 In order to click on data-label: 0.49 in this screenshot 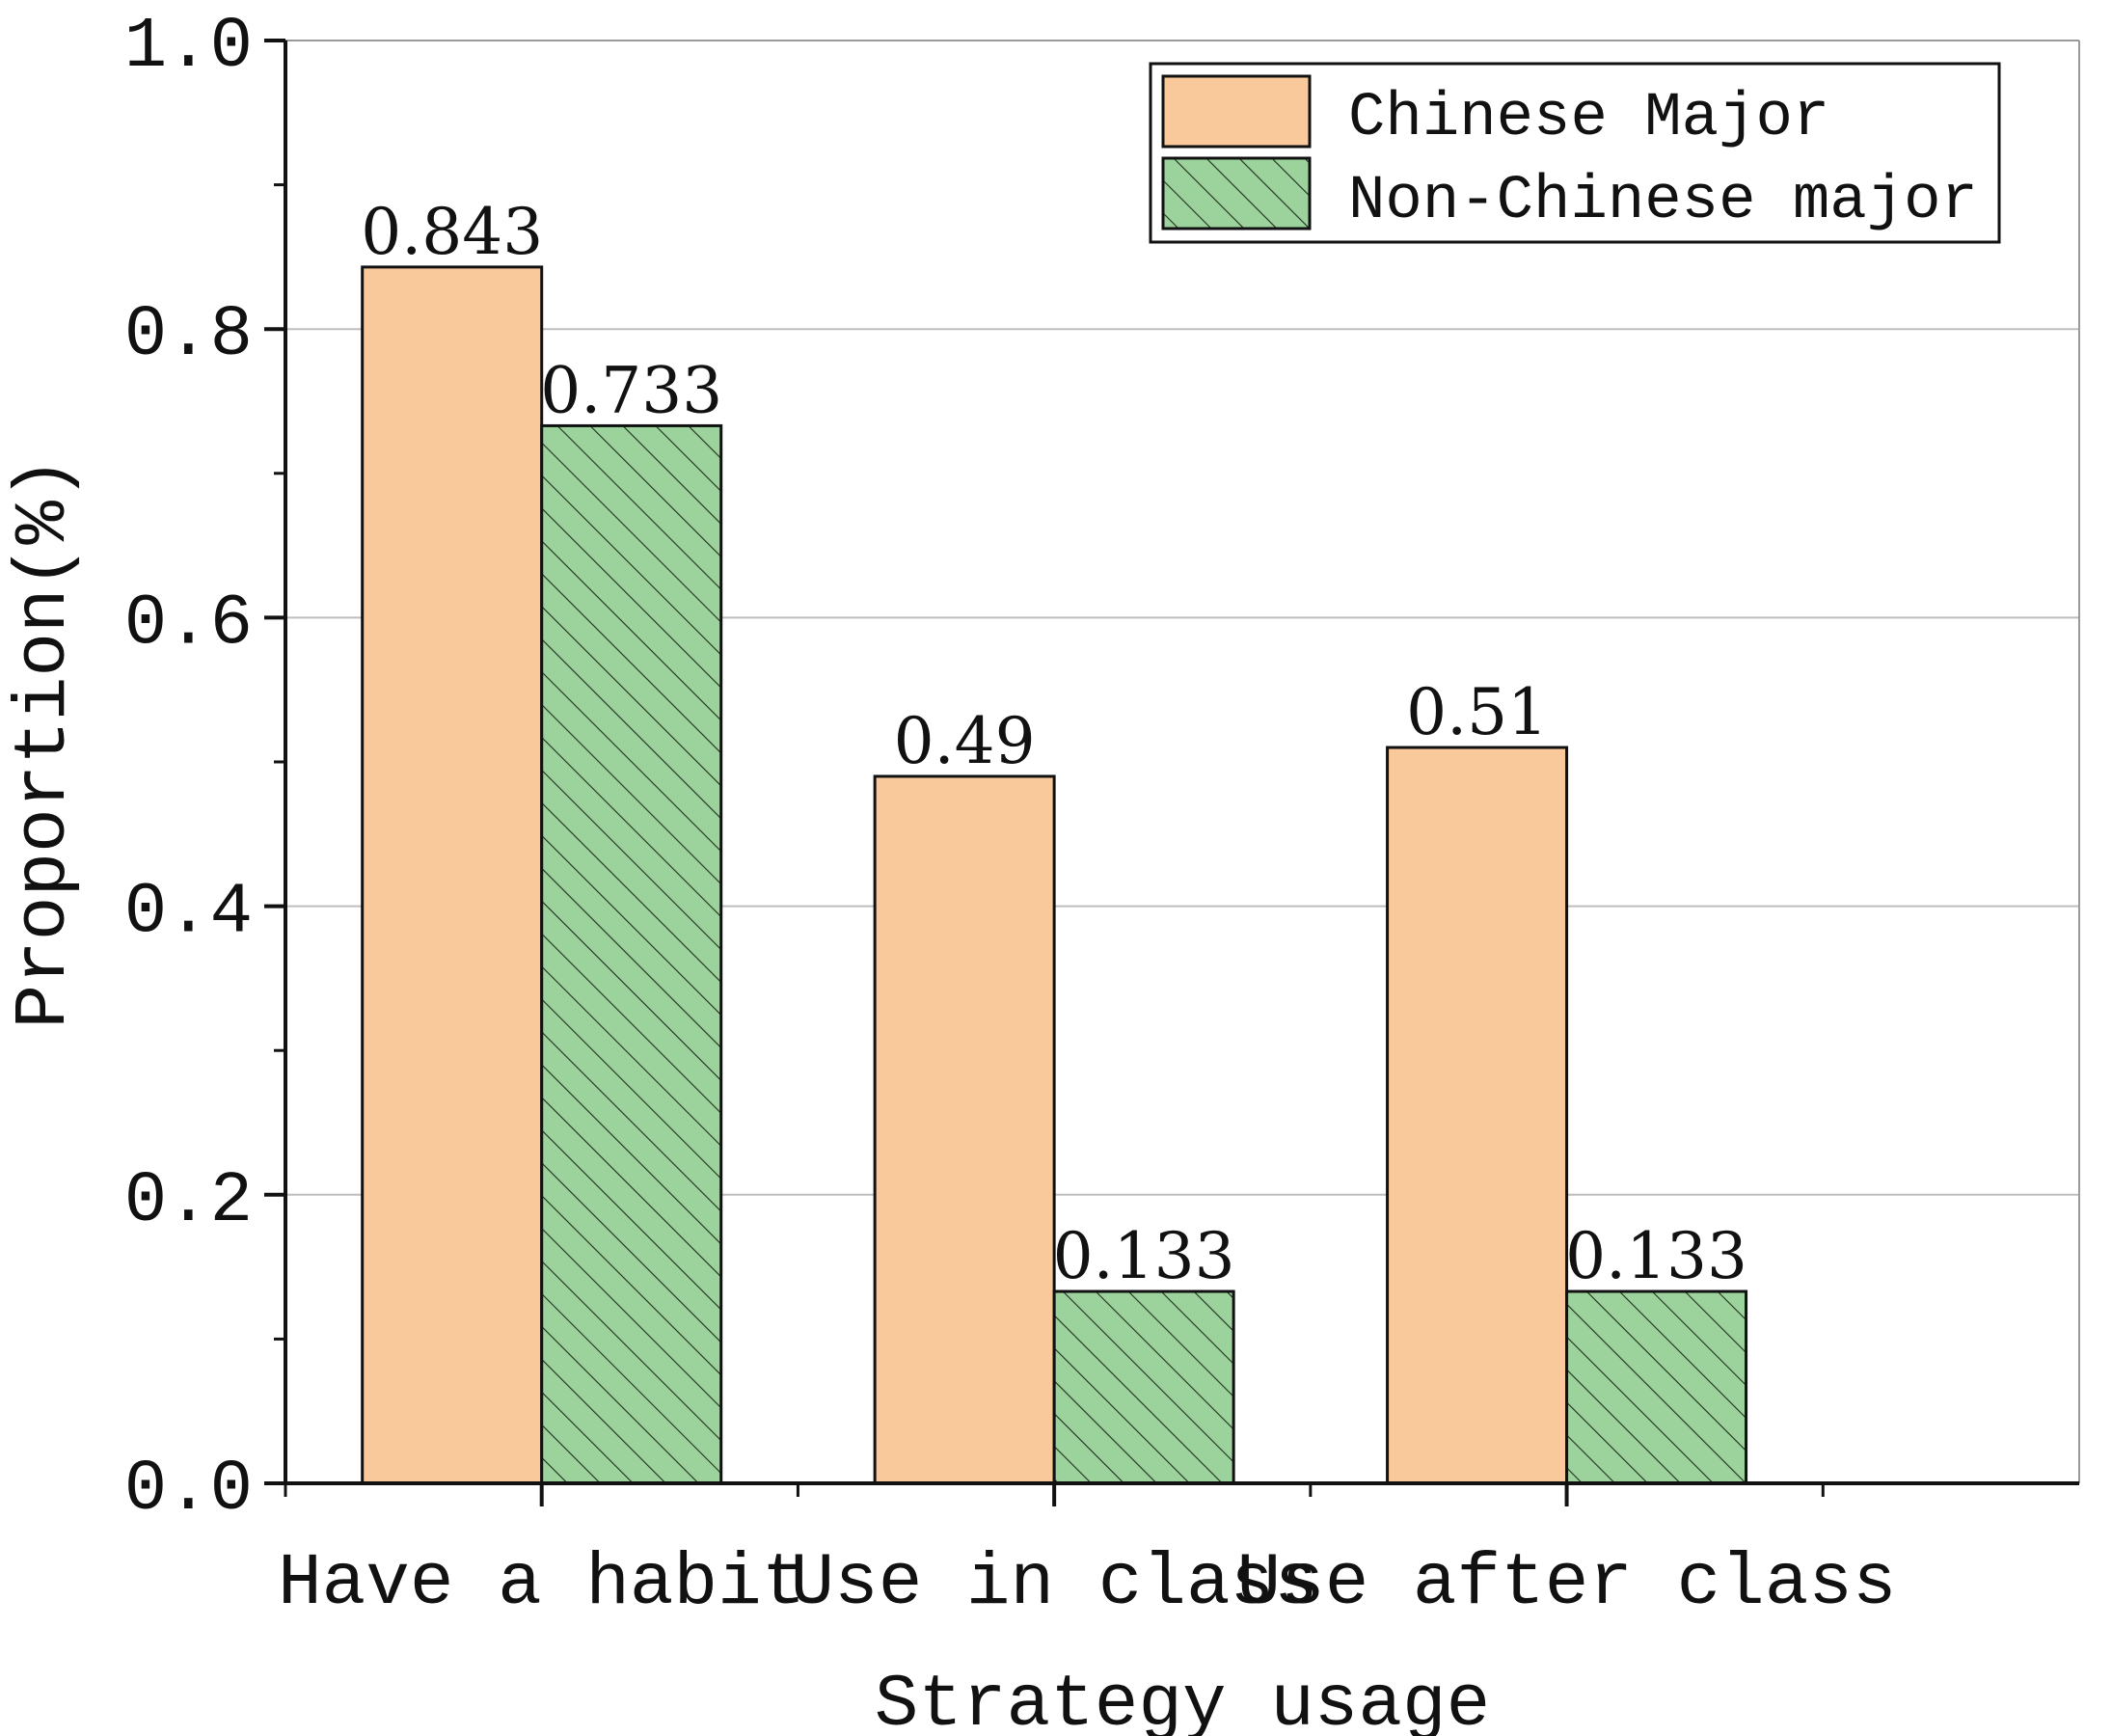, I will do `click(965, 741)`.